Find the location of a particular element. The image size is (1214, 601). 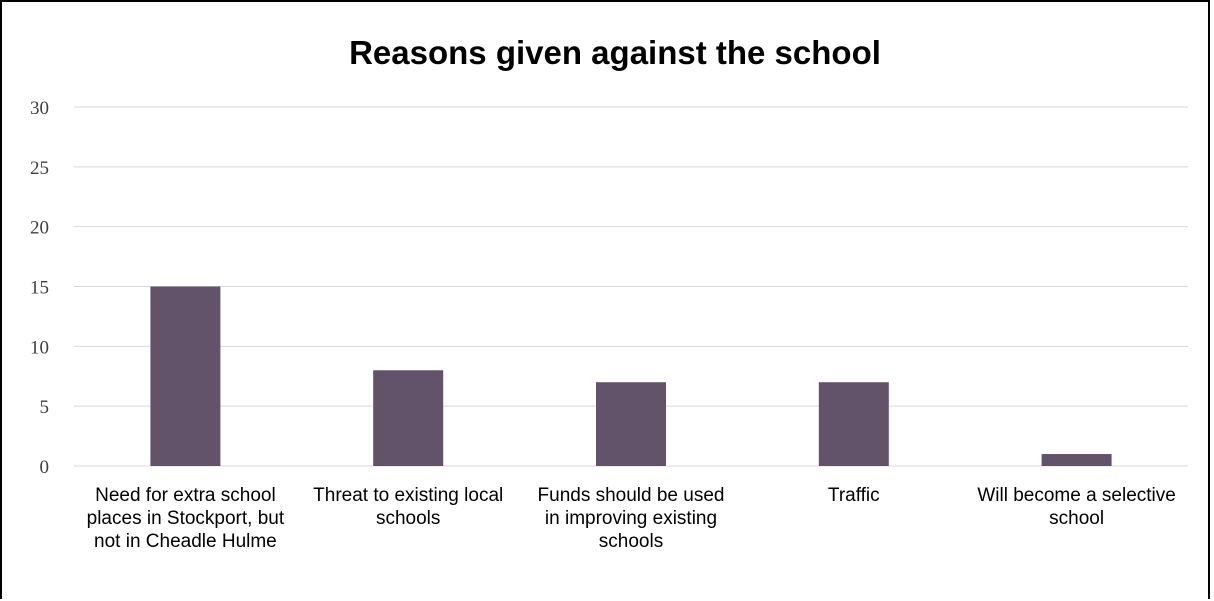

x-tick-label: Will become a selective school is located at coordinates (1076, 507).